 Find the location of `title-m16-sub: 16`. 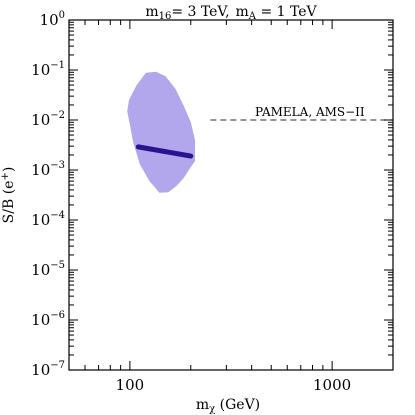

title-m16-sub: 16 is located at coordinates (165, 16).